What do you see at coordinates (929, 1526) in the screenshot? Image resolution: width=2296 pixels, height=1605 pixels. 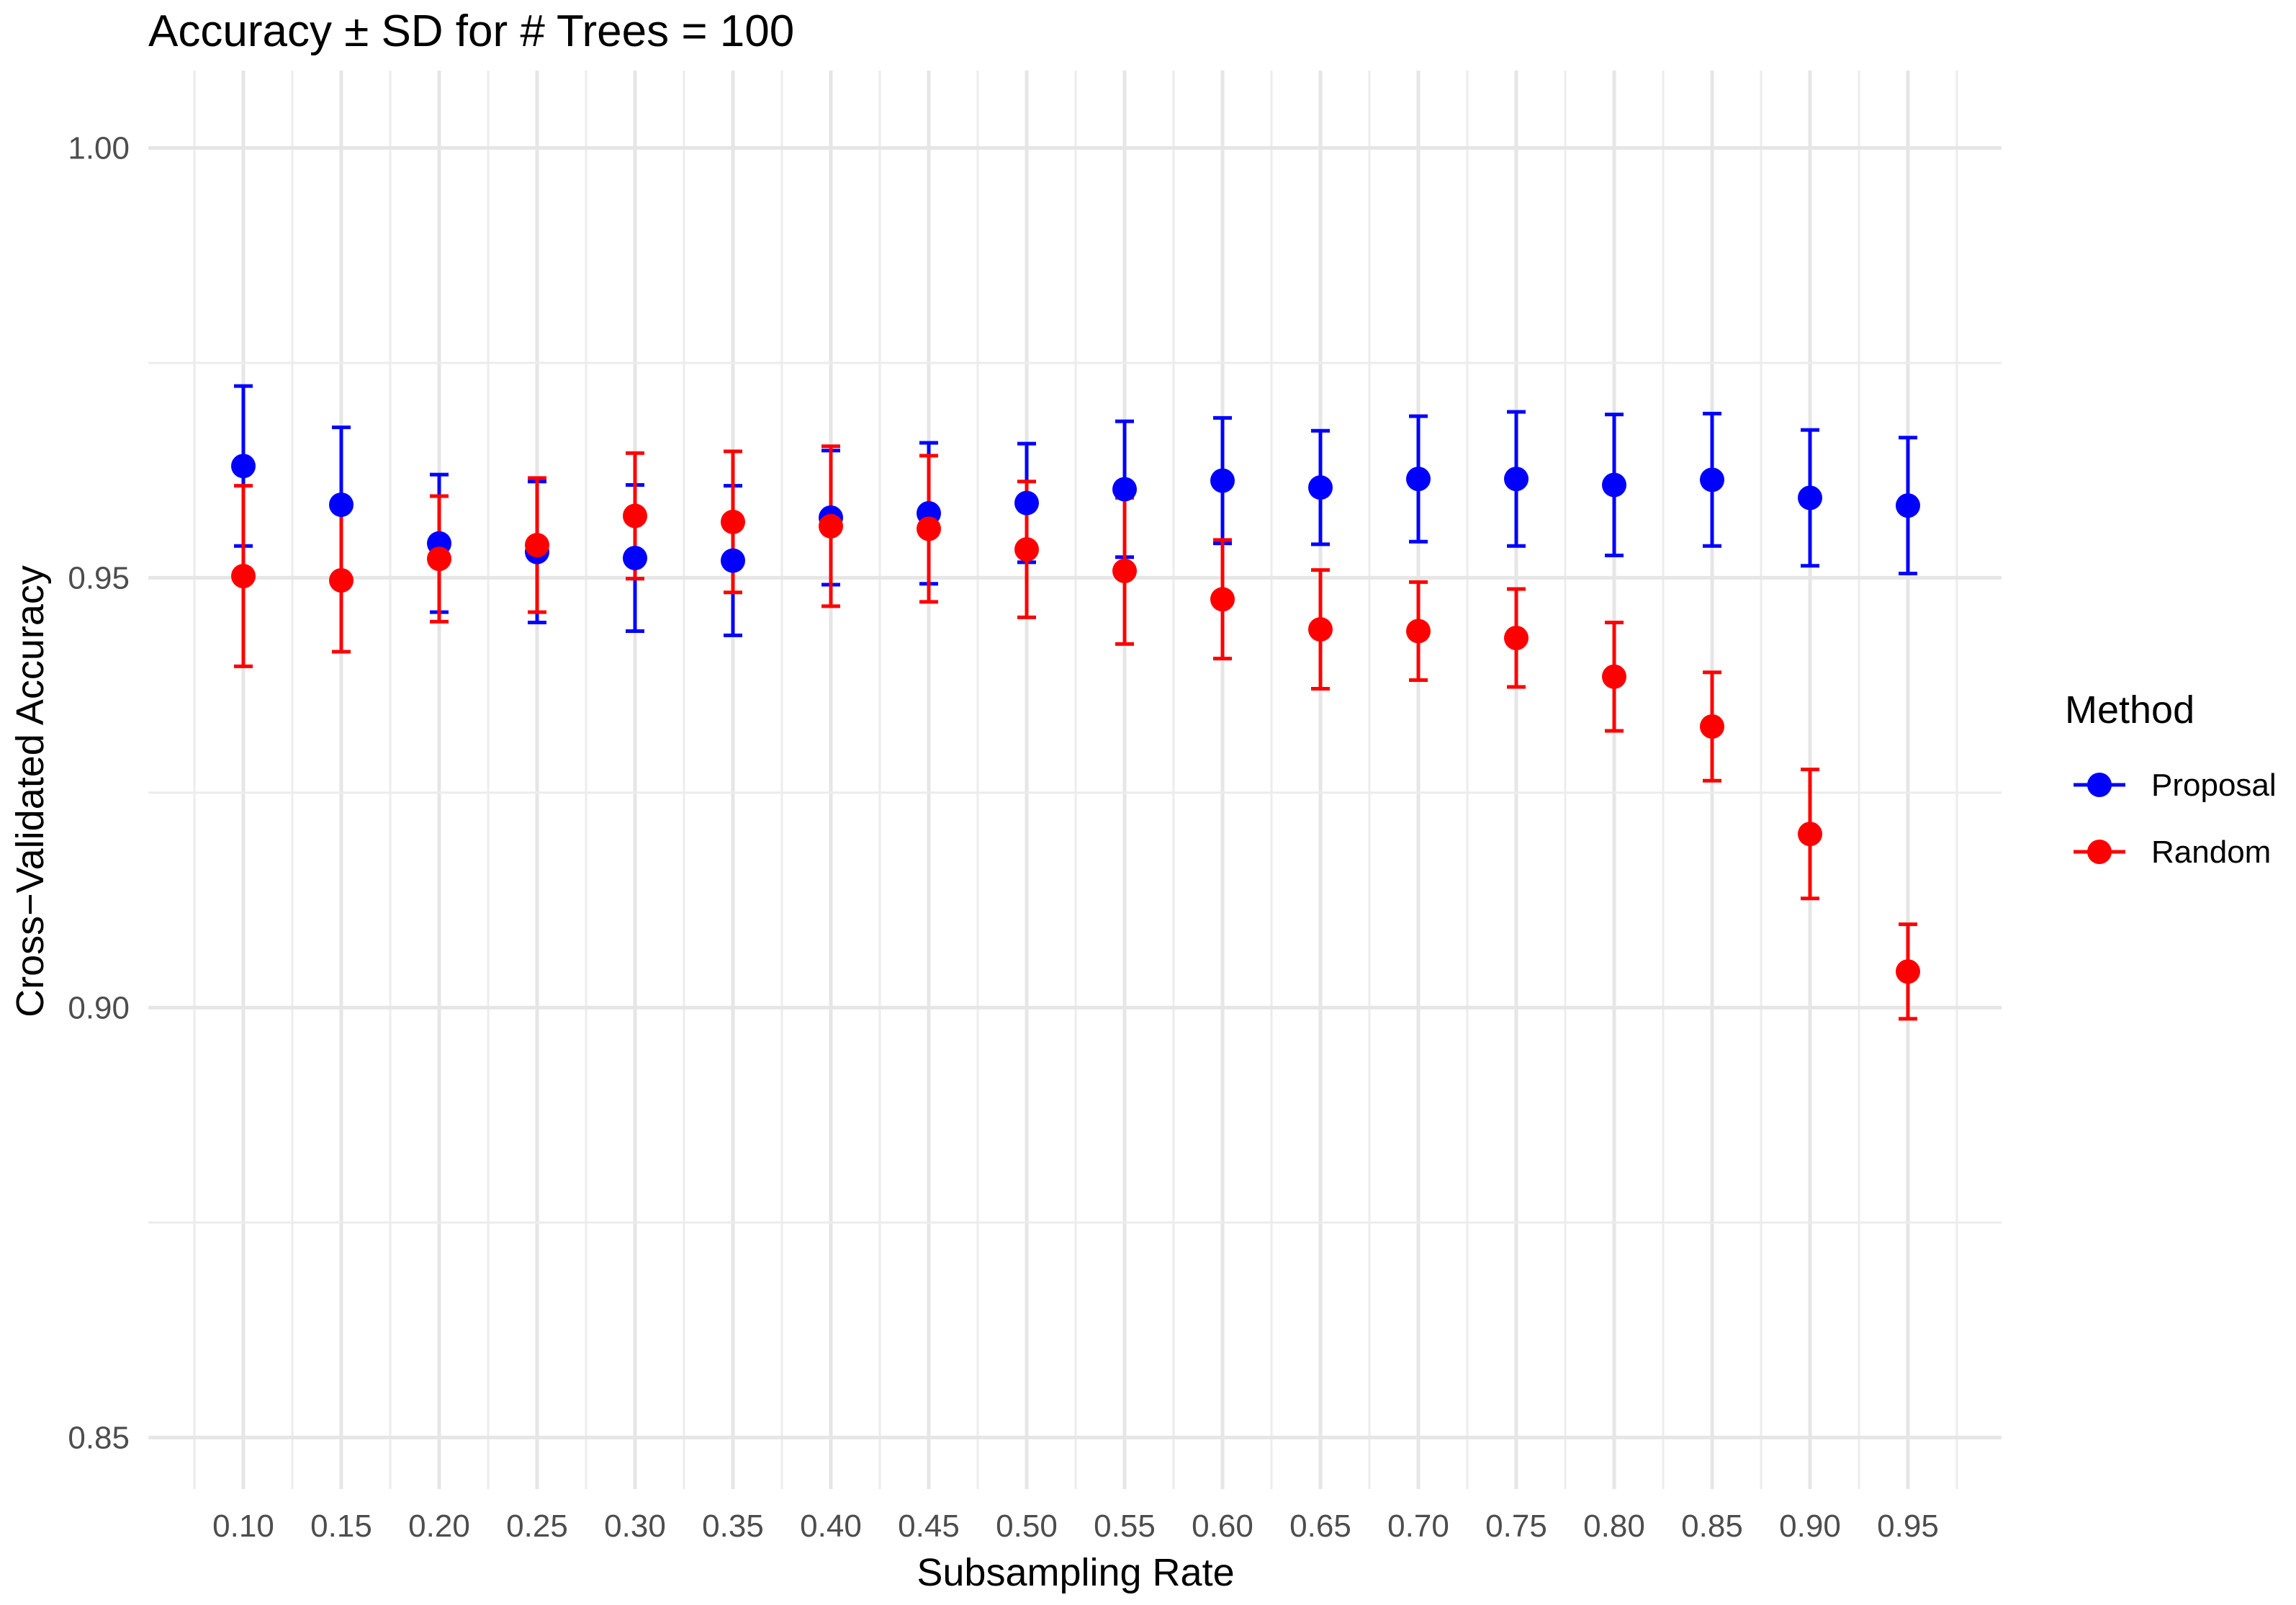 I see `x-tick-label: 0.45` at bounding box center [929, 1526].